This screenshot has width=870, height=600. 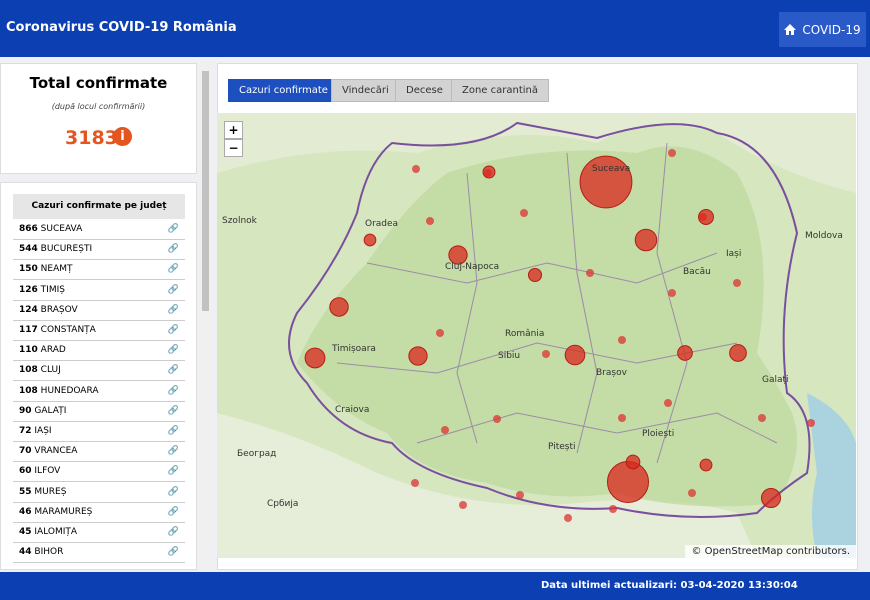 What do you see at coordinates (28, 269) in the screenshot?
I see `county-count: 150` at bounding box center [28, 269].